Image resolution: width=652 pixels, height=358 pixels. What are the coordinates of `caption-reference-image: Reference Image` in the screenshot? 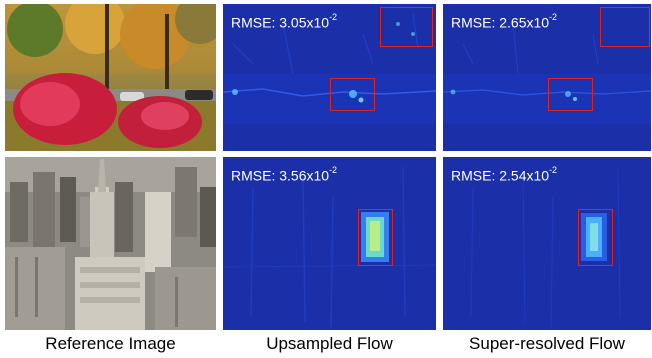 It's located at (110, 343).